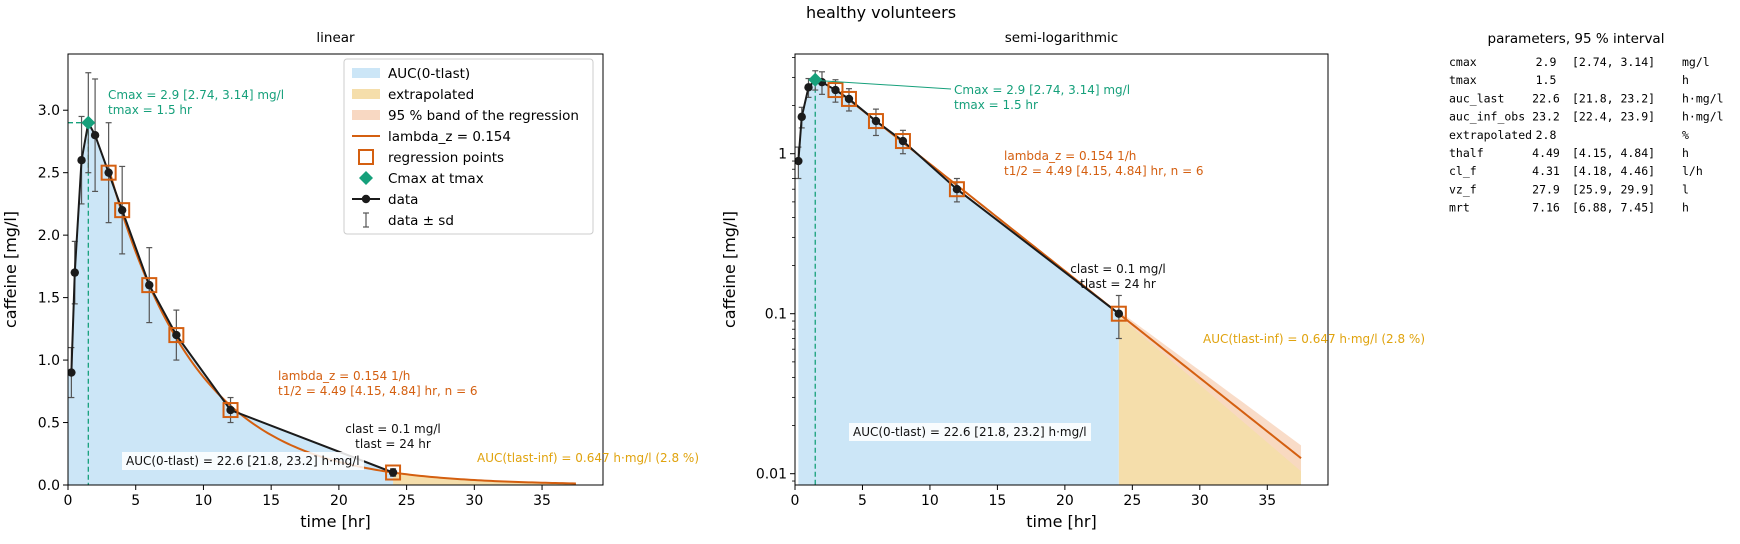 The width and height of the screenshot is (1740, 544). Describe the element at coordinates (1613, 98) in the screenshot. I see `param-interval: [21.8, 23.2]` at that location.